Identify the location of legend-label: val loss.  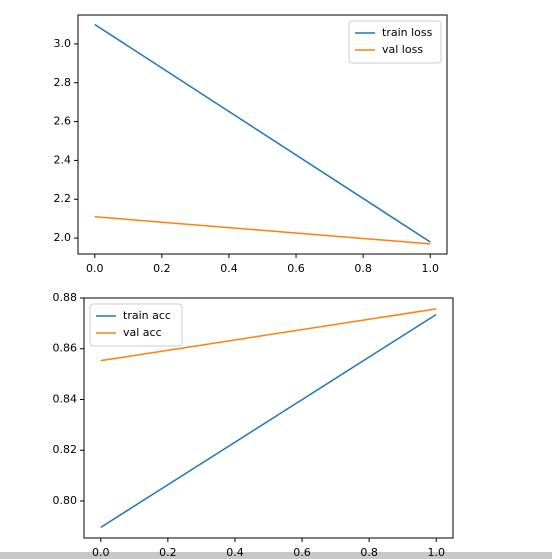
(402, 49).